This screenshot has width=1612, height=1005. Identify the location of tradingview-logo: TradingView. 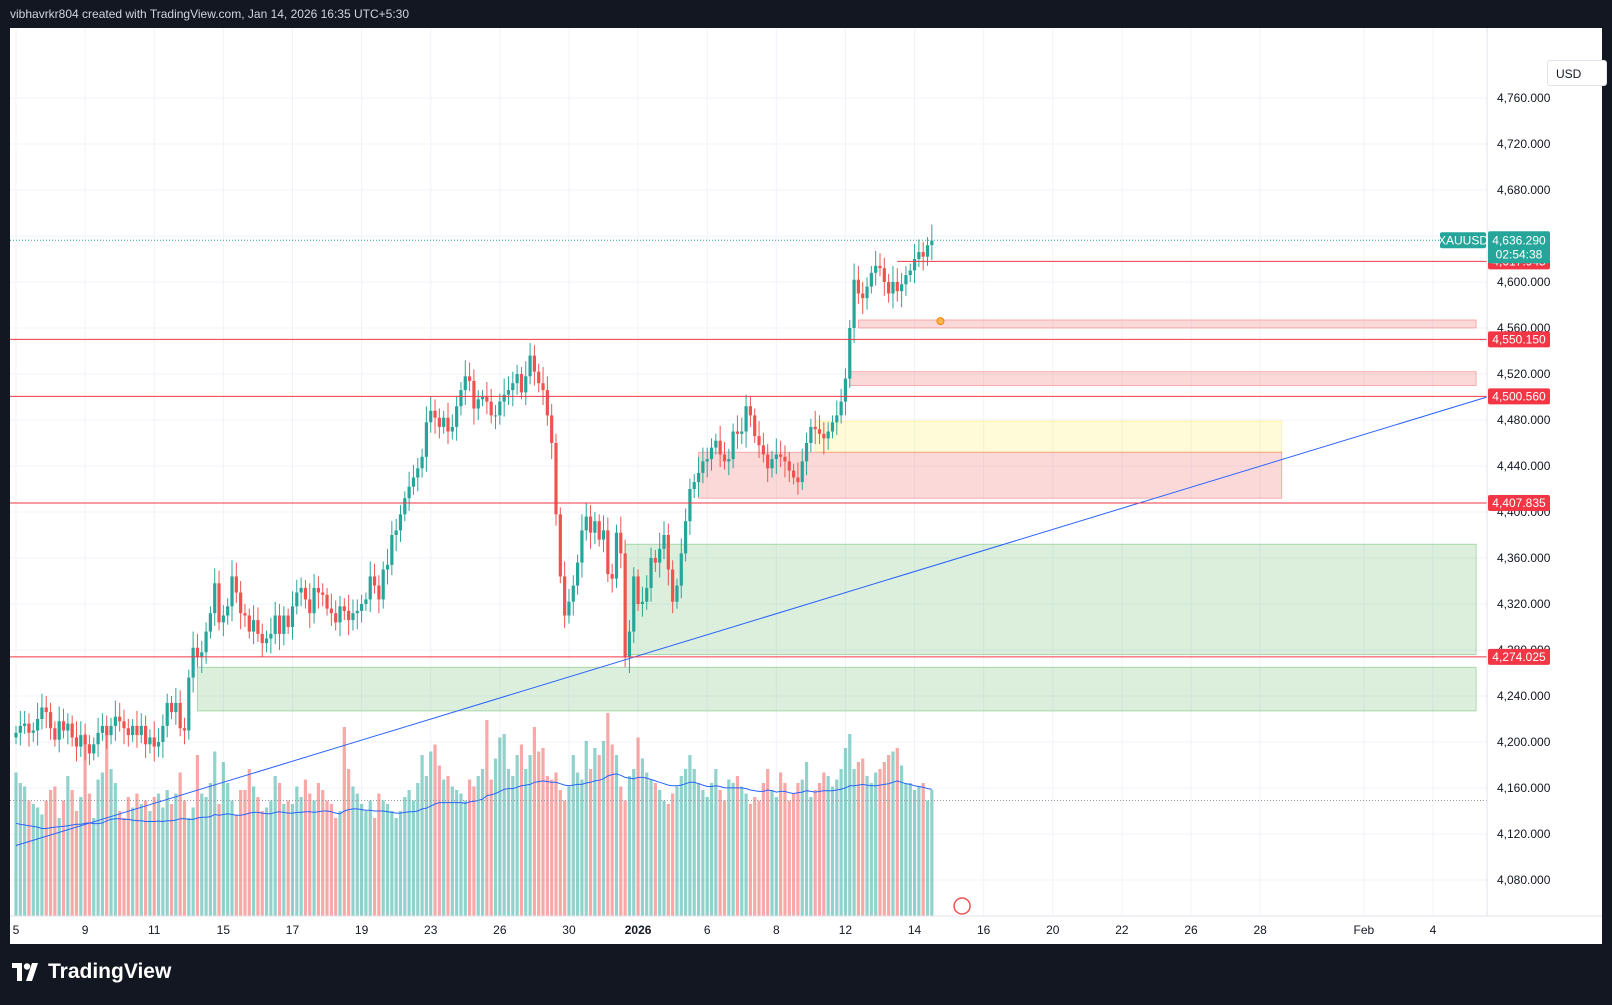
(91, 972).